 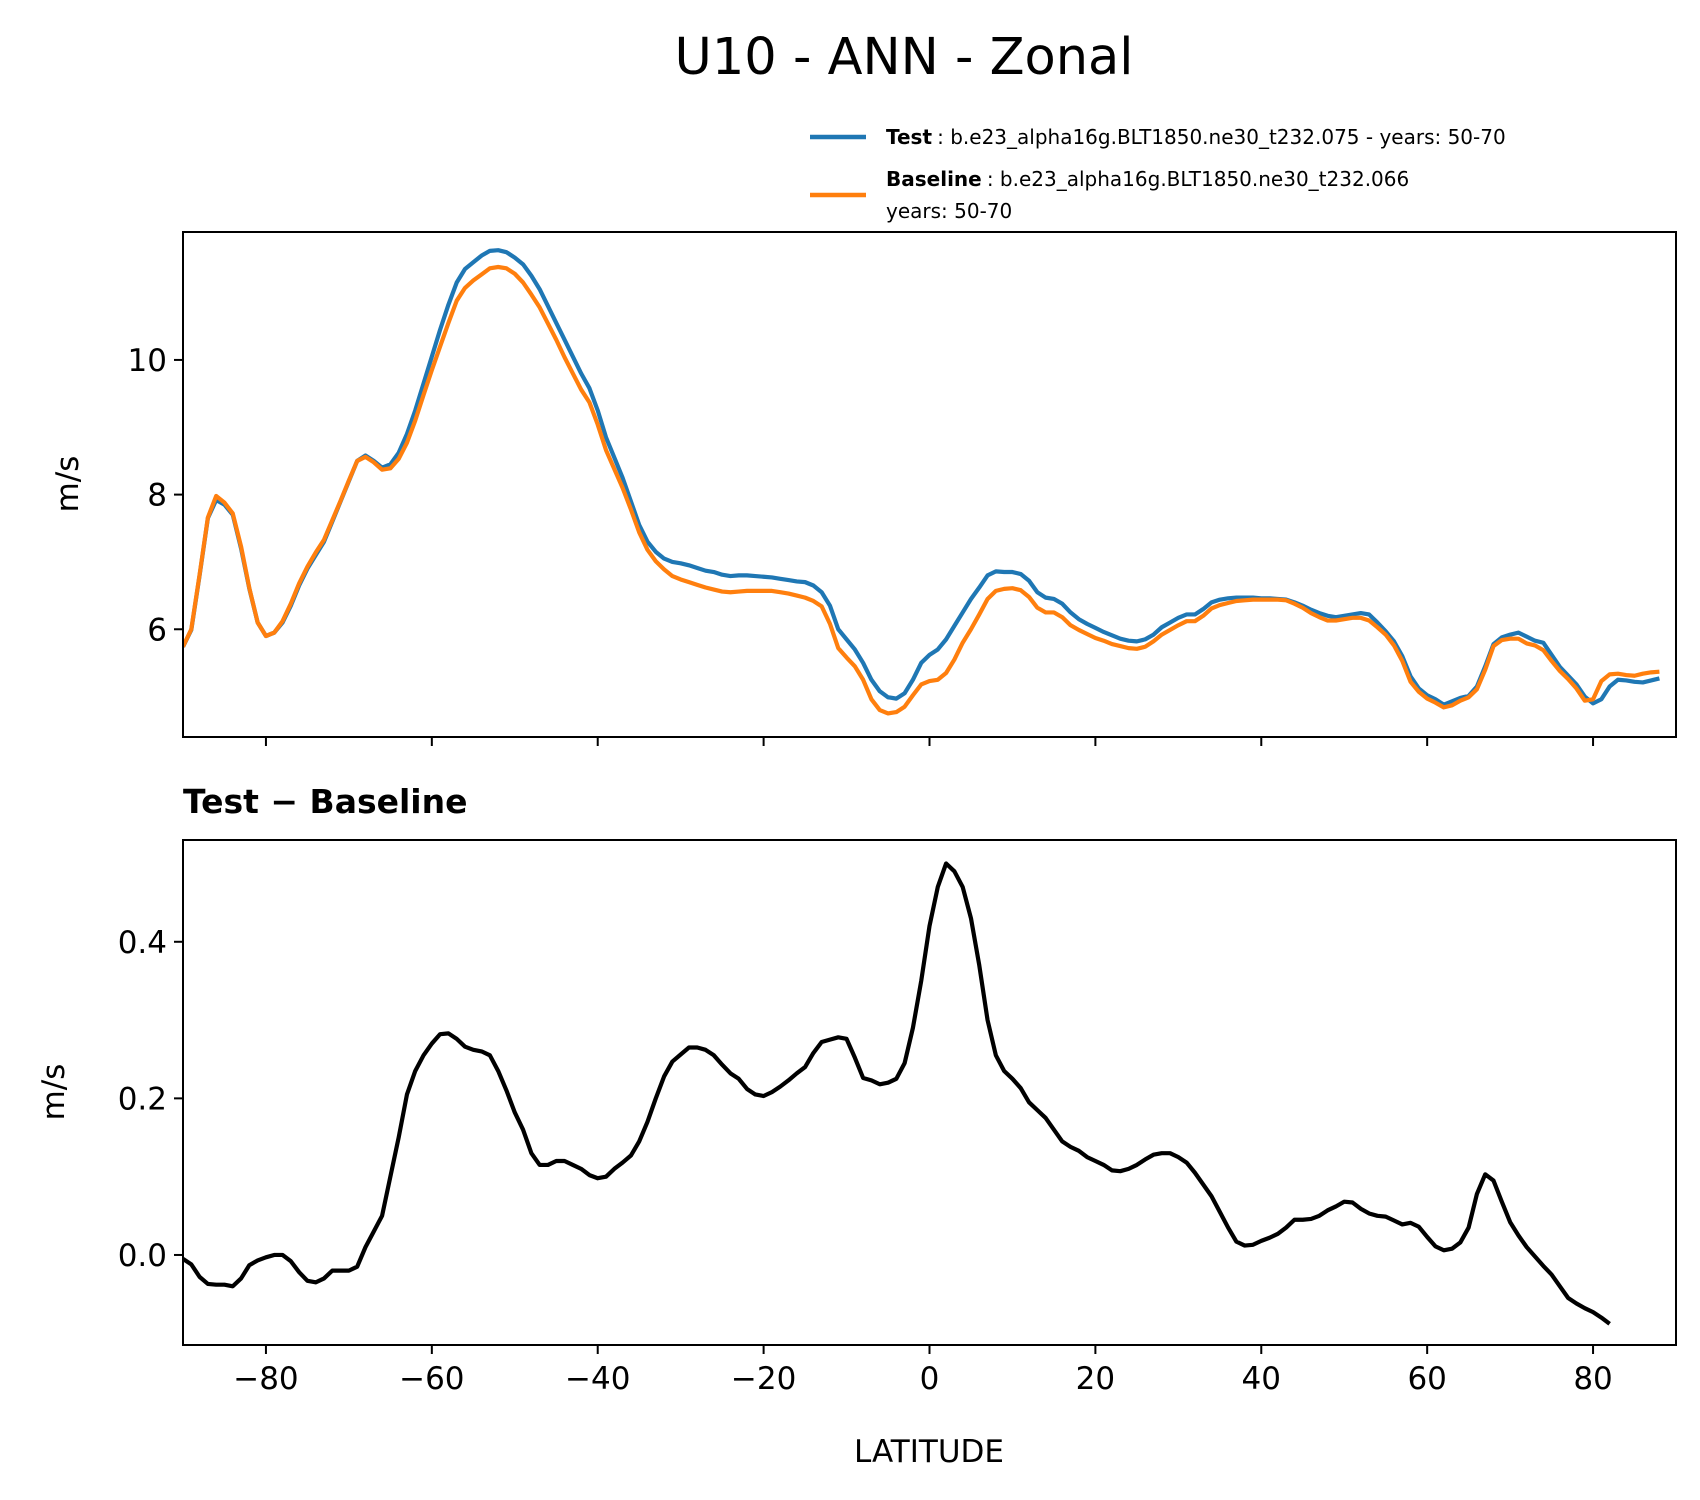 I want to click on bottom-x-ticks: −80 −60 −40 −20 0 20 40 60 80, so click(x=923, y=1371).